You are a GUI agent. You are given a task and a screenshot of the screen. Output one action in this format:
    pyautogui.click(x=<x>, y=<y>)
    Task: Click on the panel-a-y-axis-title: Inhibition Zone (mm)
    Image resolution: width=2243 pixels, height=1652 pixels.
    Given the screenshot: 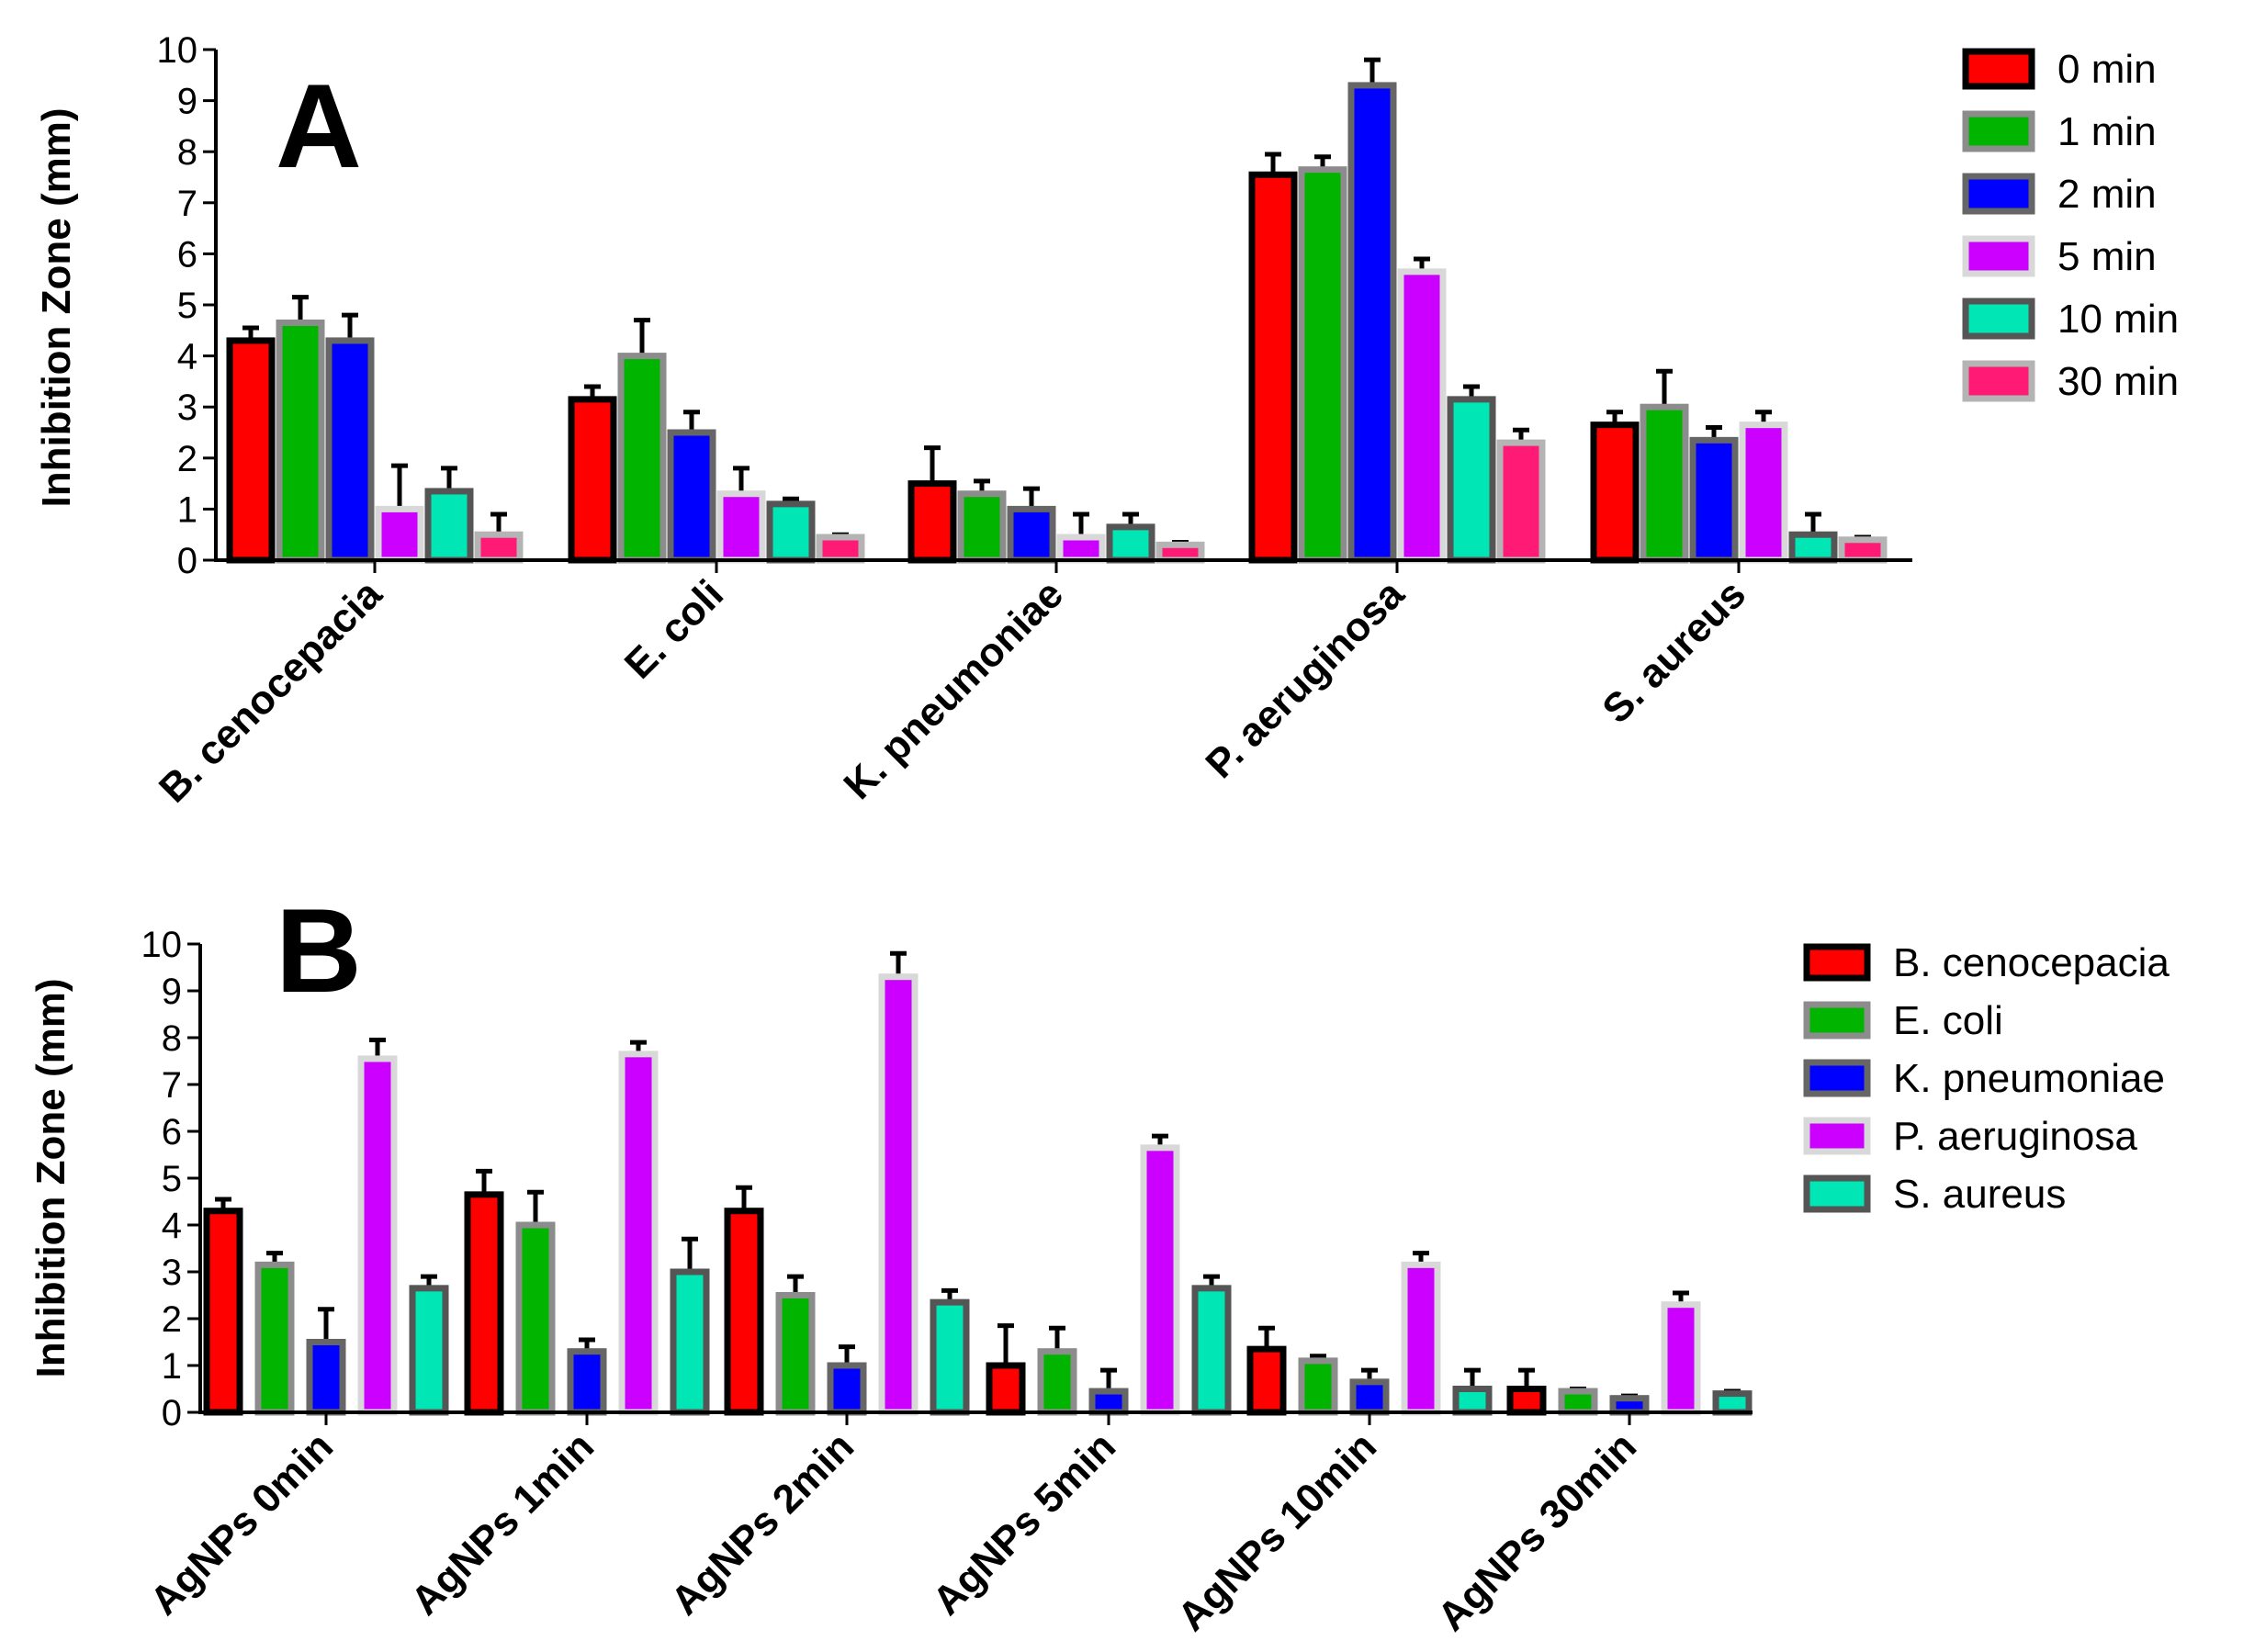 What is the action you would take?
    pyautogui.click(x=56, y=307)
    